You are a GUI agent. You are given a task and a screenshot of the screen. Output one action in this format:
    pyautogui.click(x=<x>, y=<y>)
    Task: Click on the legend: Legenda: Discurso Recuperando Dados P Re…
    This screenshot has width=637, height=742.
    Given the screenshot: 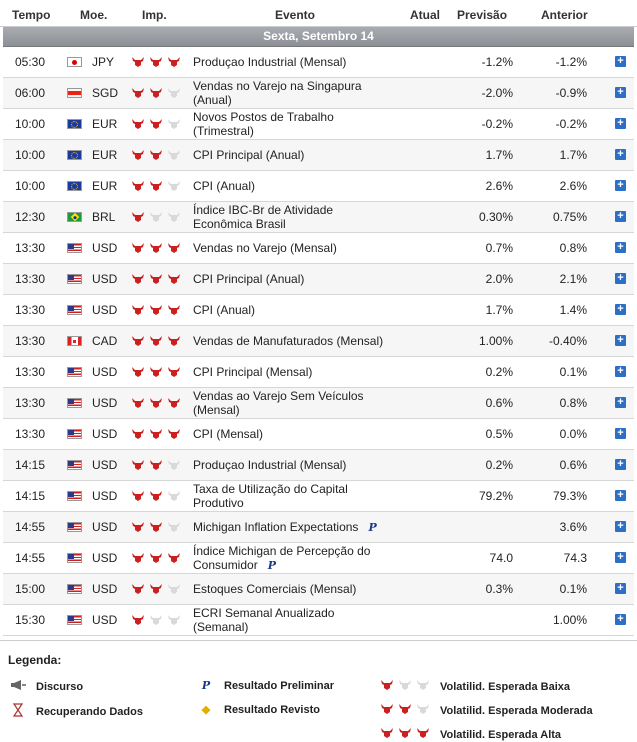 What is the action you would take?
    pyautogui.click(x=318, y=690)
    